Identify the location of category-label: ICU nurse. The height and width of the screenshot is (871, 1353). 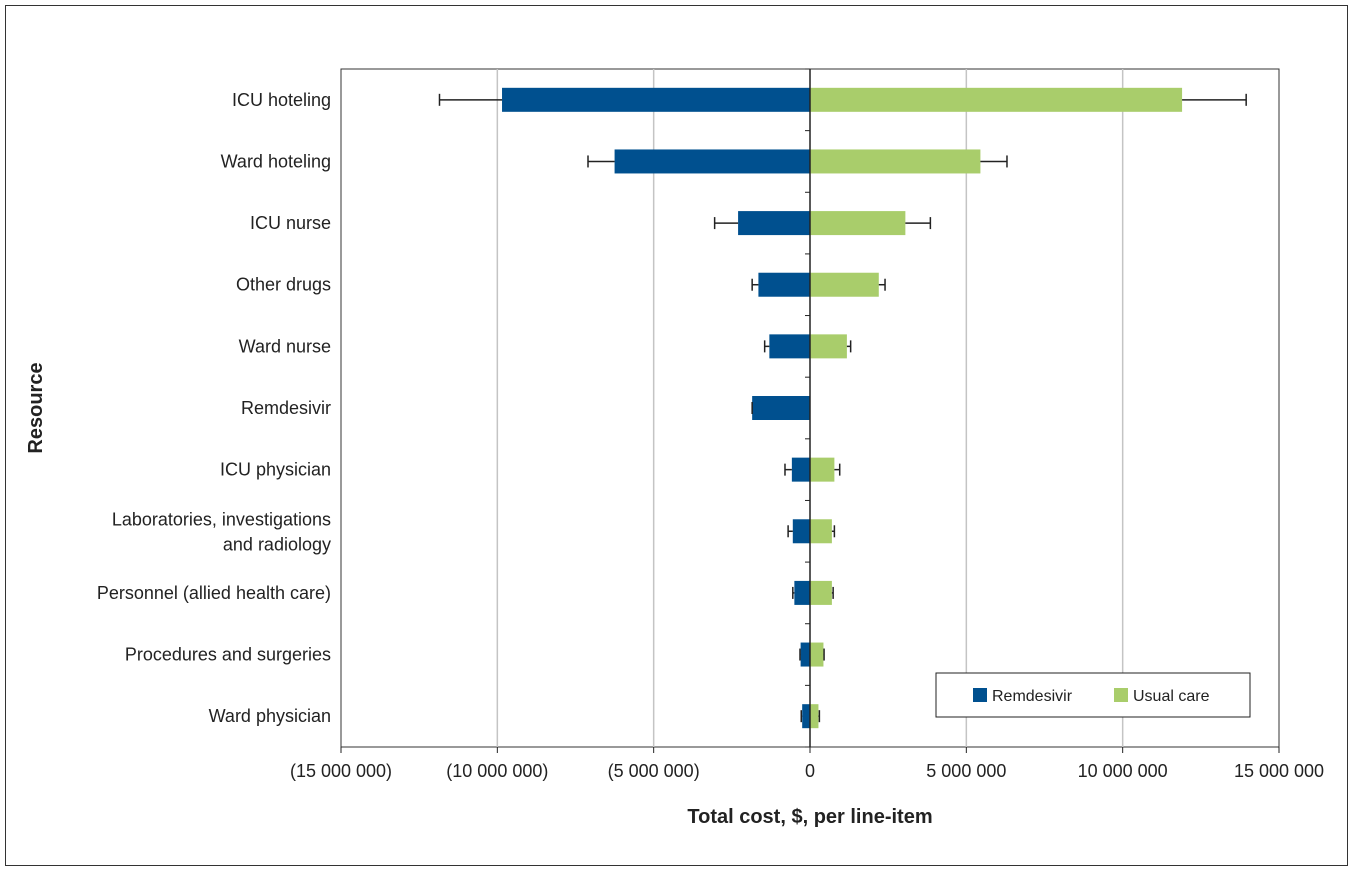
(290, 223).